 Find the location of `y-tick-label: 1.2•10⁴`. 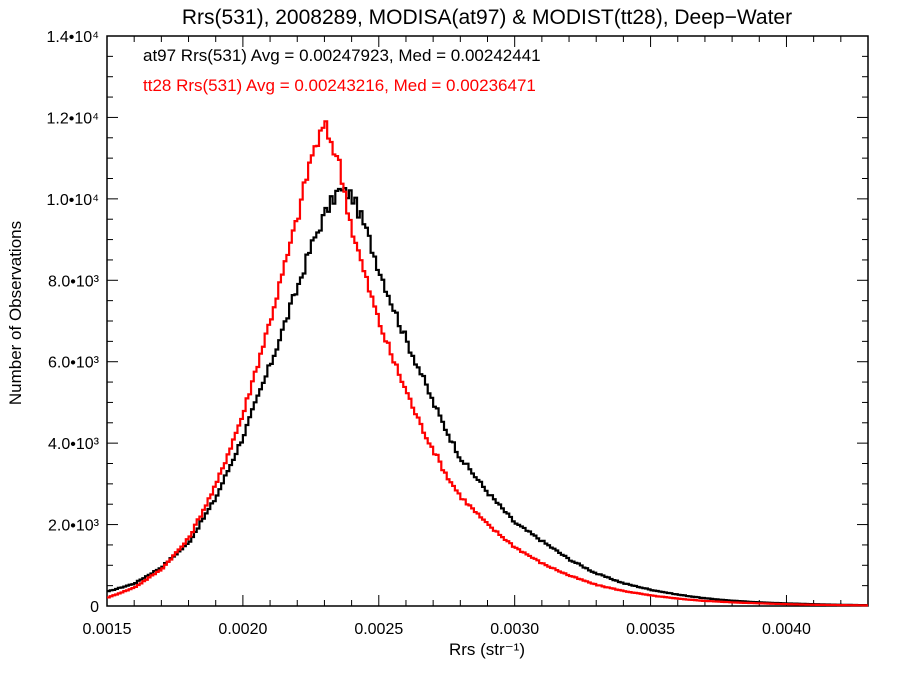

y-tick-label: 1.2•10⁴ is located at coordinates (72, 118).